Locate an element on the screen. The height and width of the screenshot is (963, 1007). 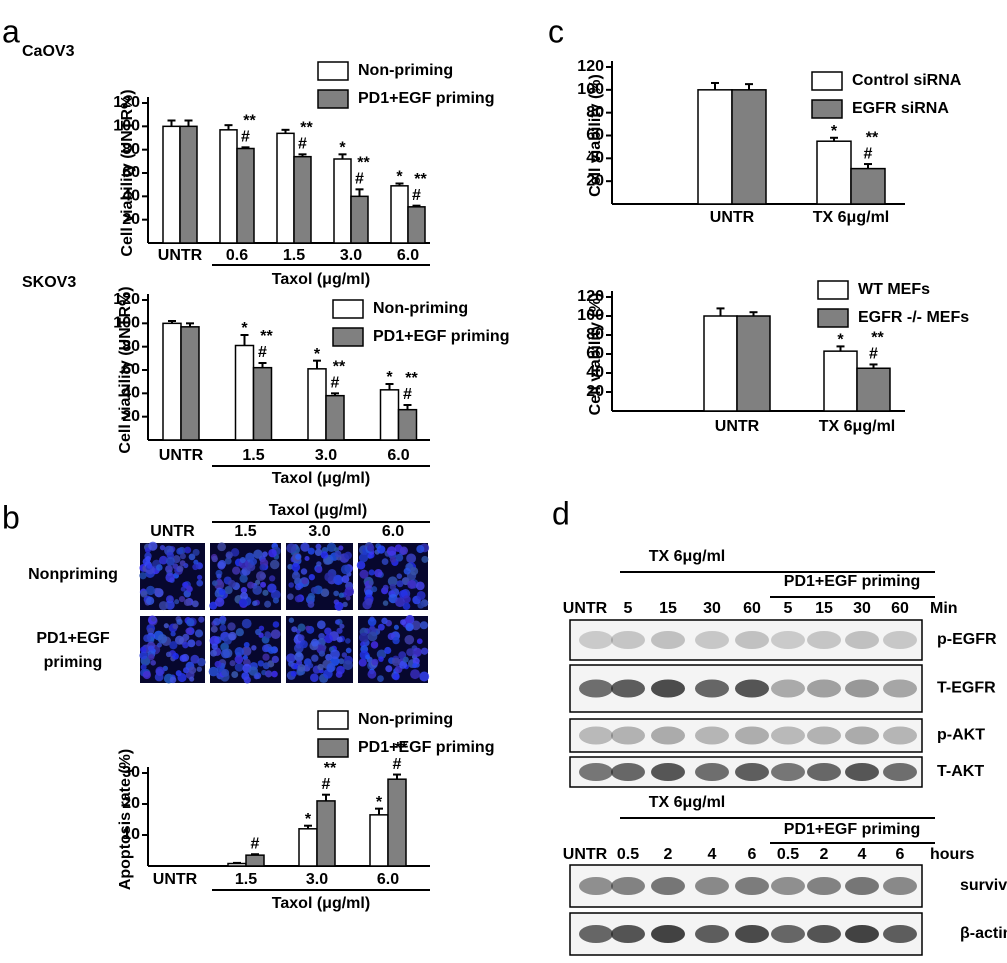
lane-label: 5 is located at coordinates (788, 608).